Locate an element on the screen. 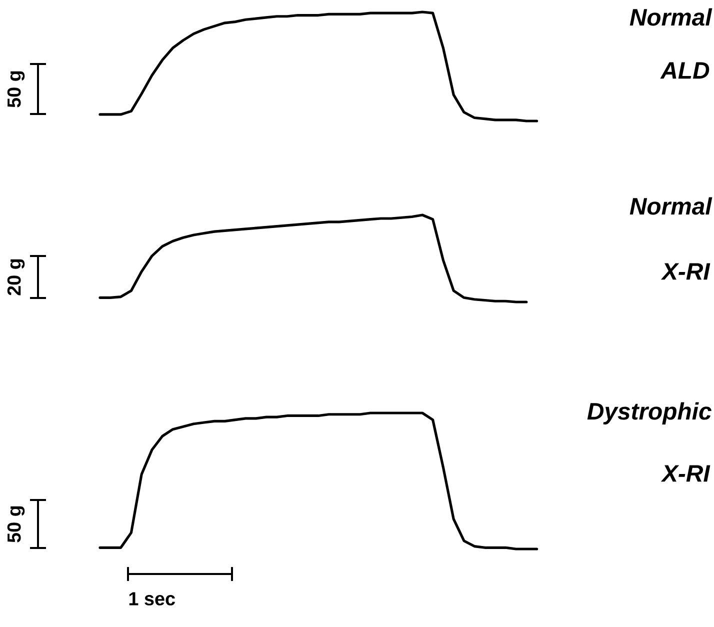 This screenshot has width=714, height=627. text: Dystrophic is located at coordinates (649, 413).